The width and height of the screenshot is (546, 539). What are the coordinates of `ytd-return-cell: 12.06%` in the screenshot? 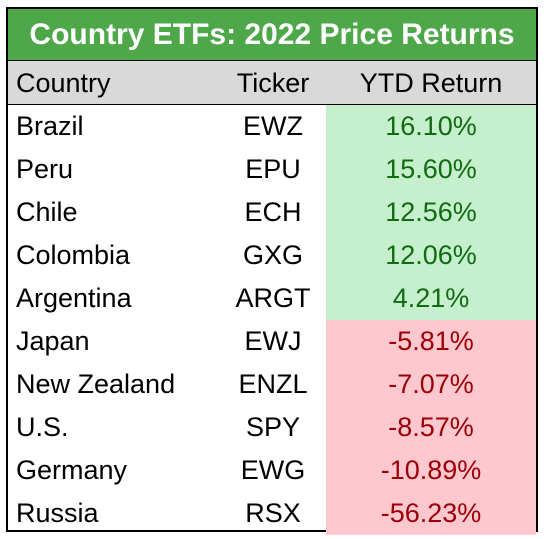 It's located at (431, 255).